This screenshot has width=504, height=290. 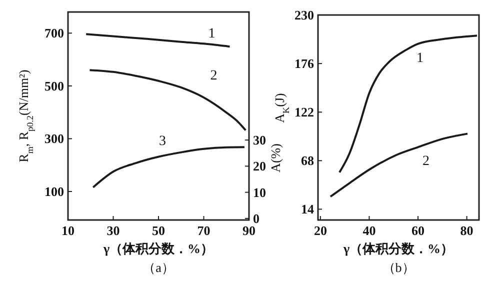 What do you see at coordinates (369, 230) in the screenshot?
I see `x-tick-label: 40` at bounding box center [369, 230].